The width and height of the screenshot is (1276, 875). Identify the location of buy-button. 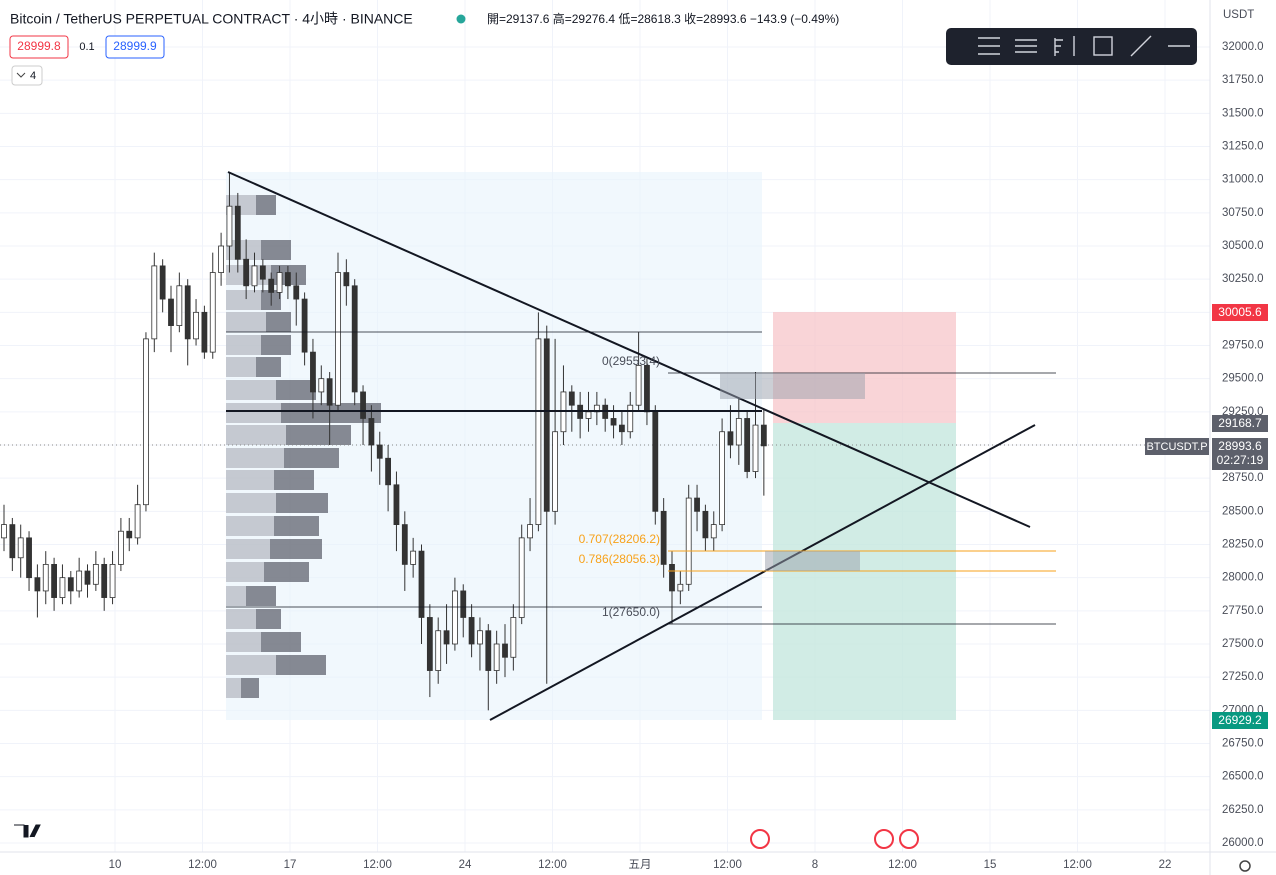
(135, 47).